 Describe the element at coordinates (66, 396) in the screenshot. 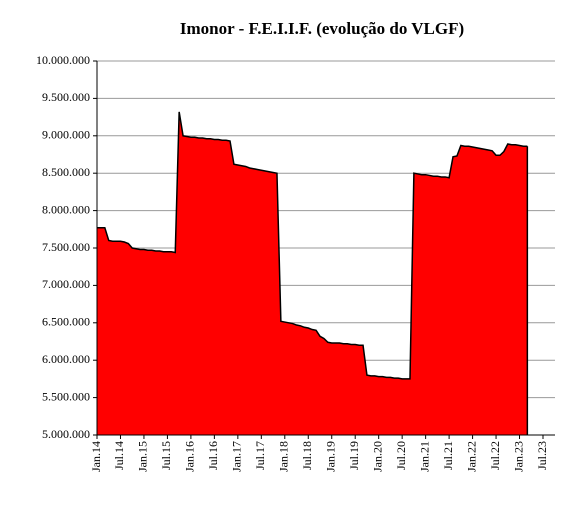

I see `y-tick-label: 5.500.000` at that location.